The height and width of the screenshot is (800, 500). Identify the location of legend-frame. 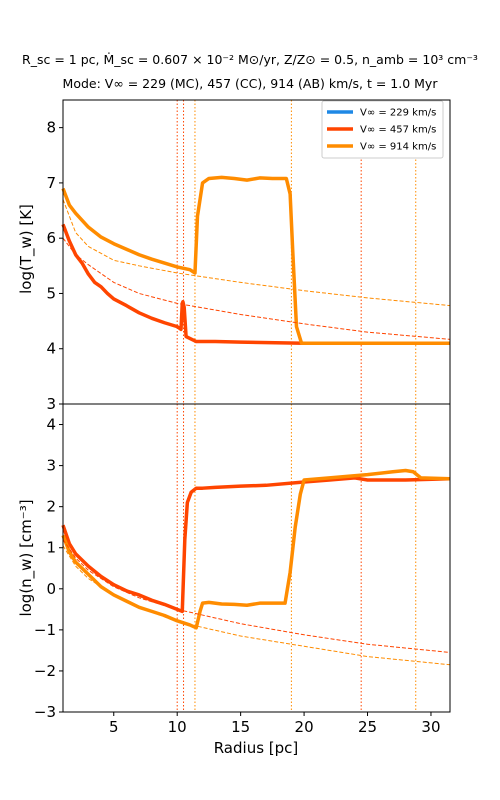
(382, 129).